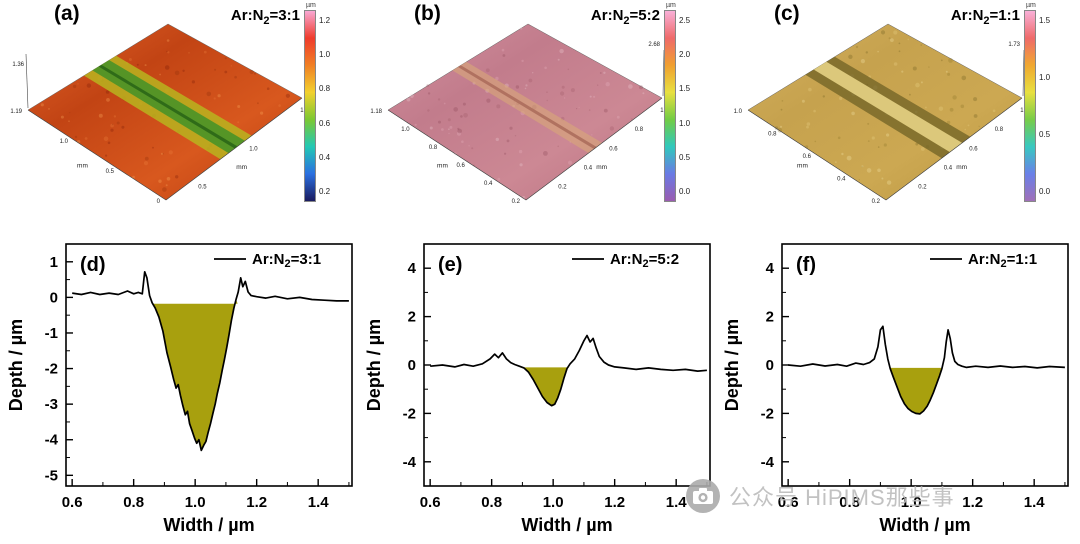  What do you see at coordinates (54, 262) in the screenshot?
I see `y-tick-label: 1` at bounding box center [54, 262].